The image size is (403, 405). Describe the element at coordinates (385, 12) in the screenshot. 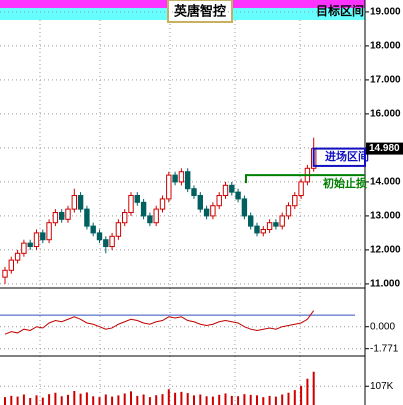

I see `y-tick-label: 19.000` at that location.